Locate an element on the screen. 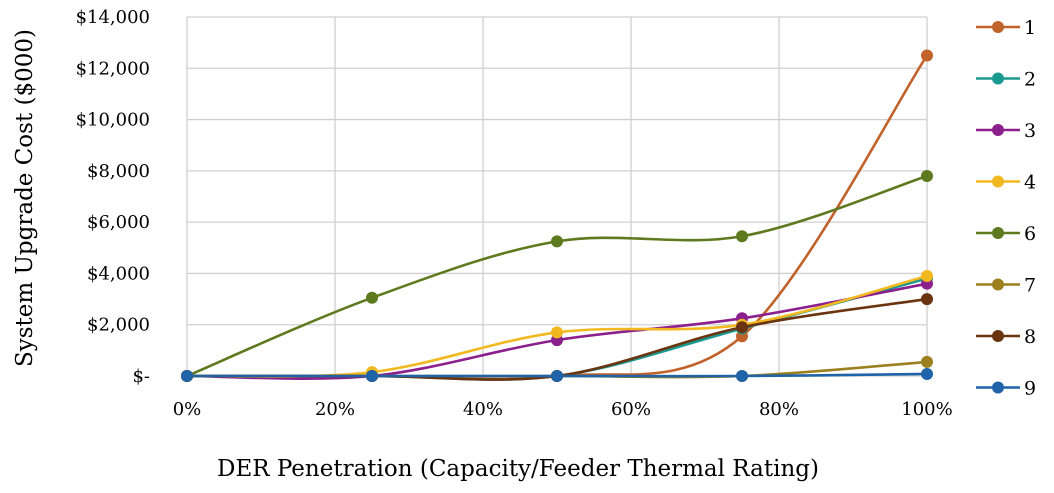 This screenshot has height=493, width=1054. x-tick-label: 80% is located at coordinates (779, 409).